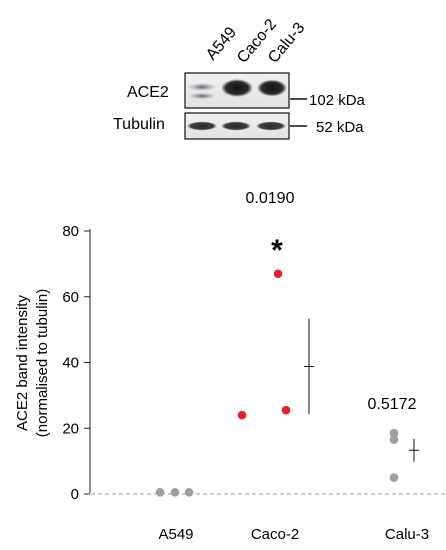  What do you see at coordinates (361, 390) in the screenshot?
I see `error-bars` at bounding box center [361, 390].